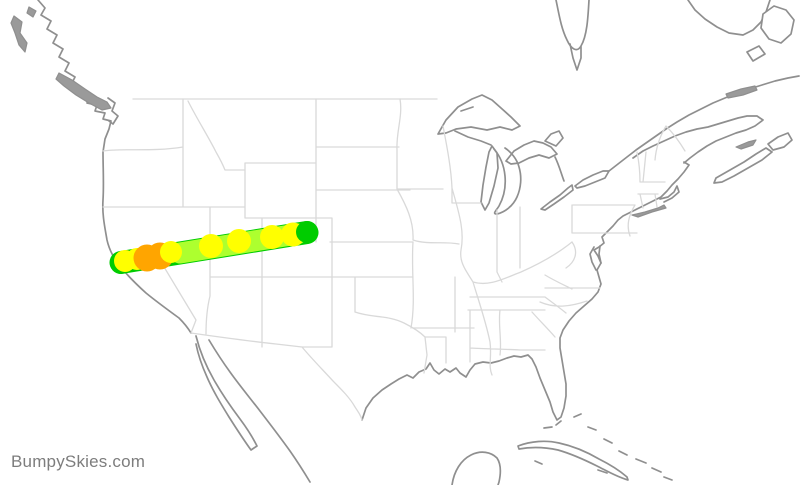  I want to click on turbulence-flight-path, so click(214, 247).